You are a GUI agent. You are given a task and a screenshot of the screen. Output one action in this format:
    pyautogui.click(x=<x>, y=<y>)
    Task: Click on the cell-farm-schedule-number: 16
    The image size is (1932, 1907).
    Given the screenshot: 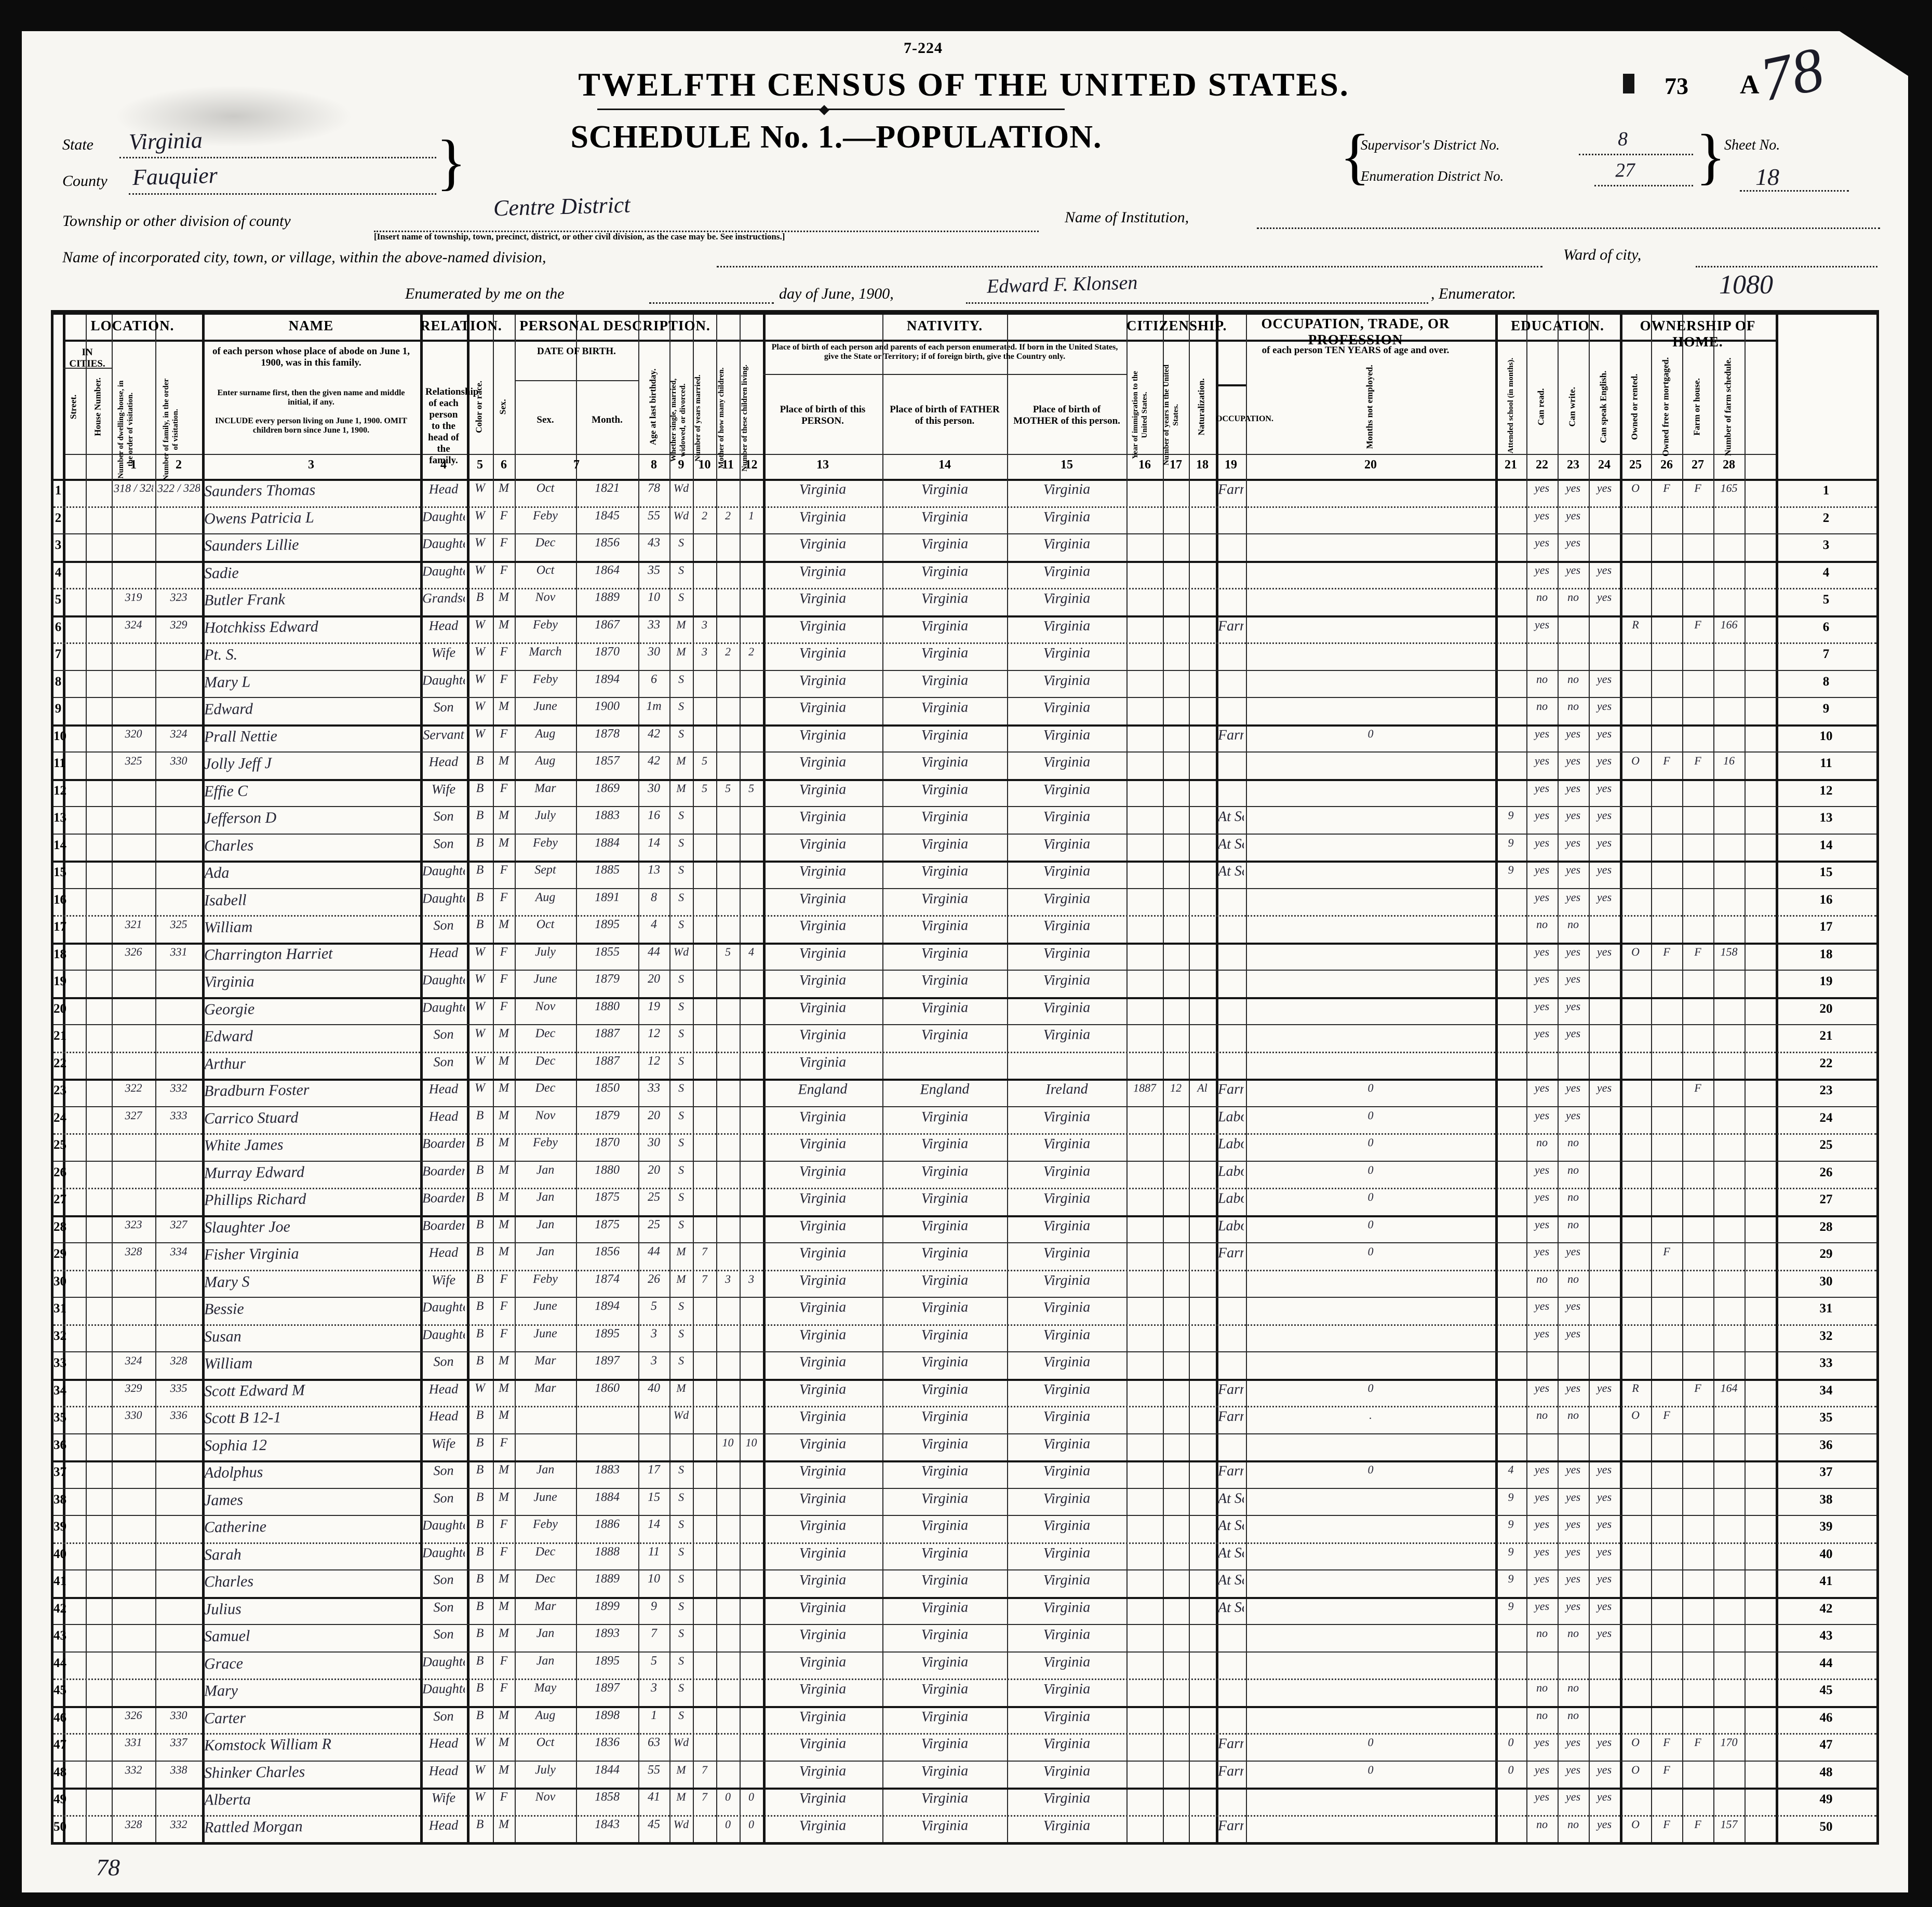 What is the action you would take?
    pyautogui.click(x=1729, y=761)
    